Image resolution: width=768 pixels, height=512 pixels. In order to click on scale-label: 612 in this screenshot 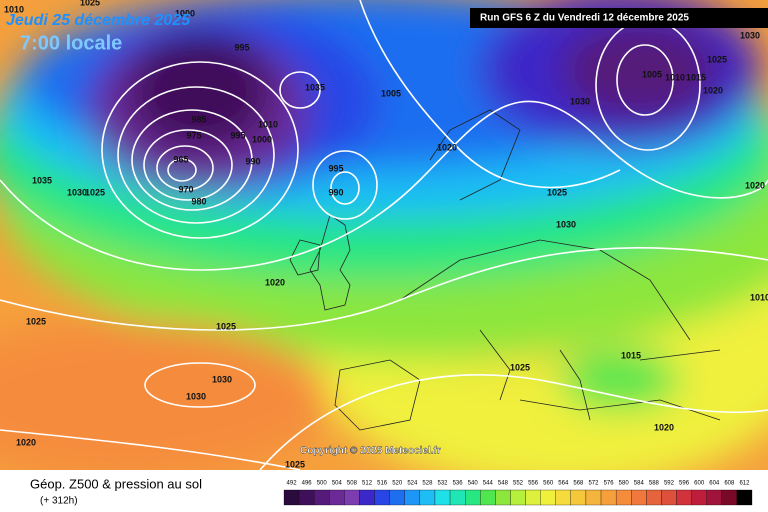, I will do `click(744, 484)`.